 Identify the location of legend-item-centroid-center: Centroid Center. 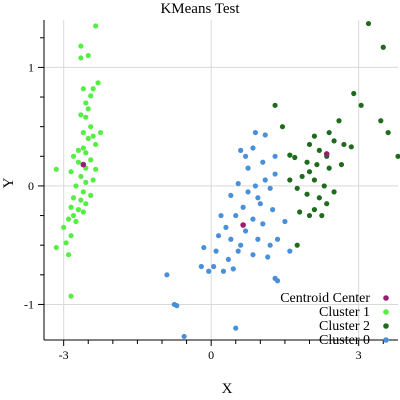
(334, 298).